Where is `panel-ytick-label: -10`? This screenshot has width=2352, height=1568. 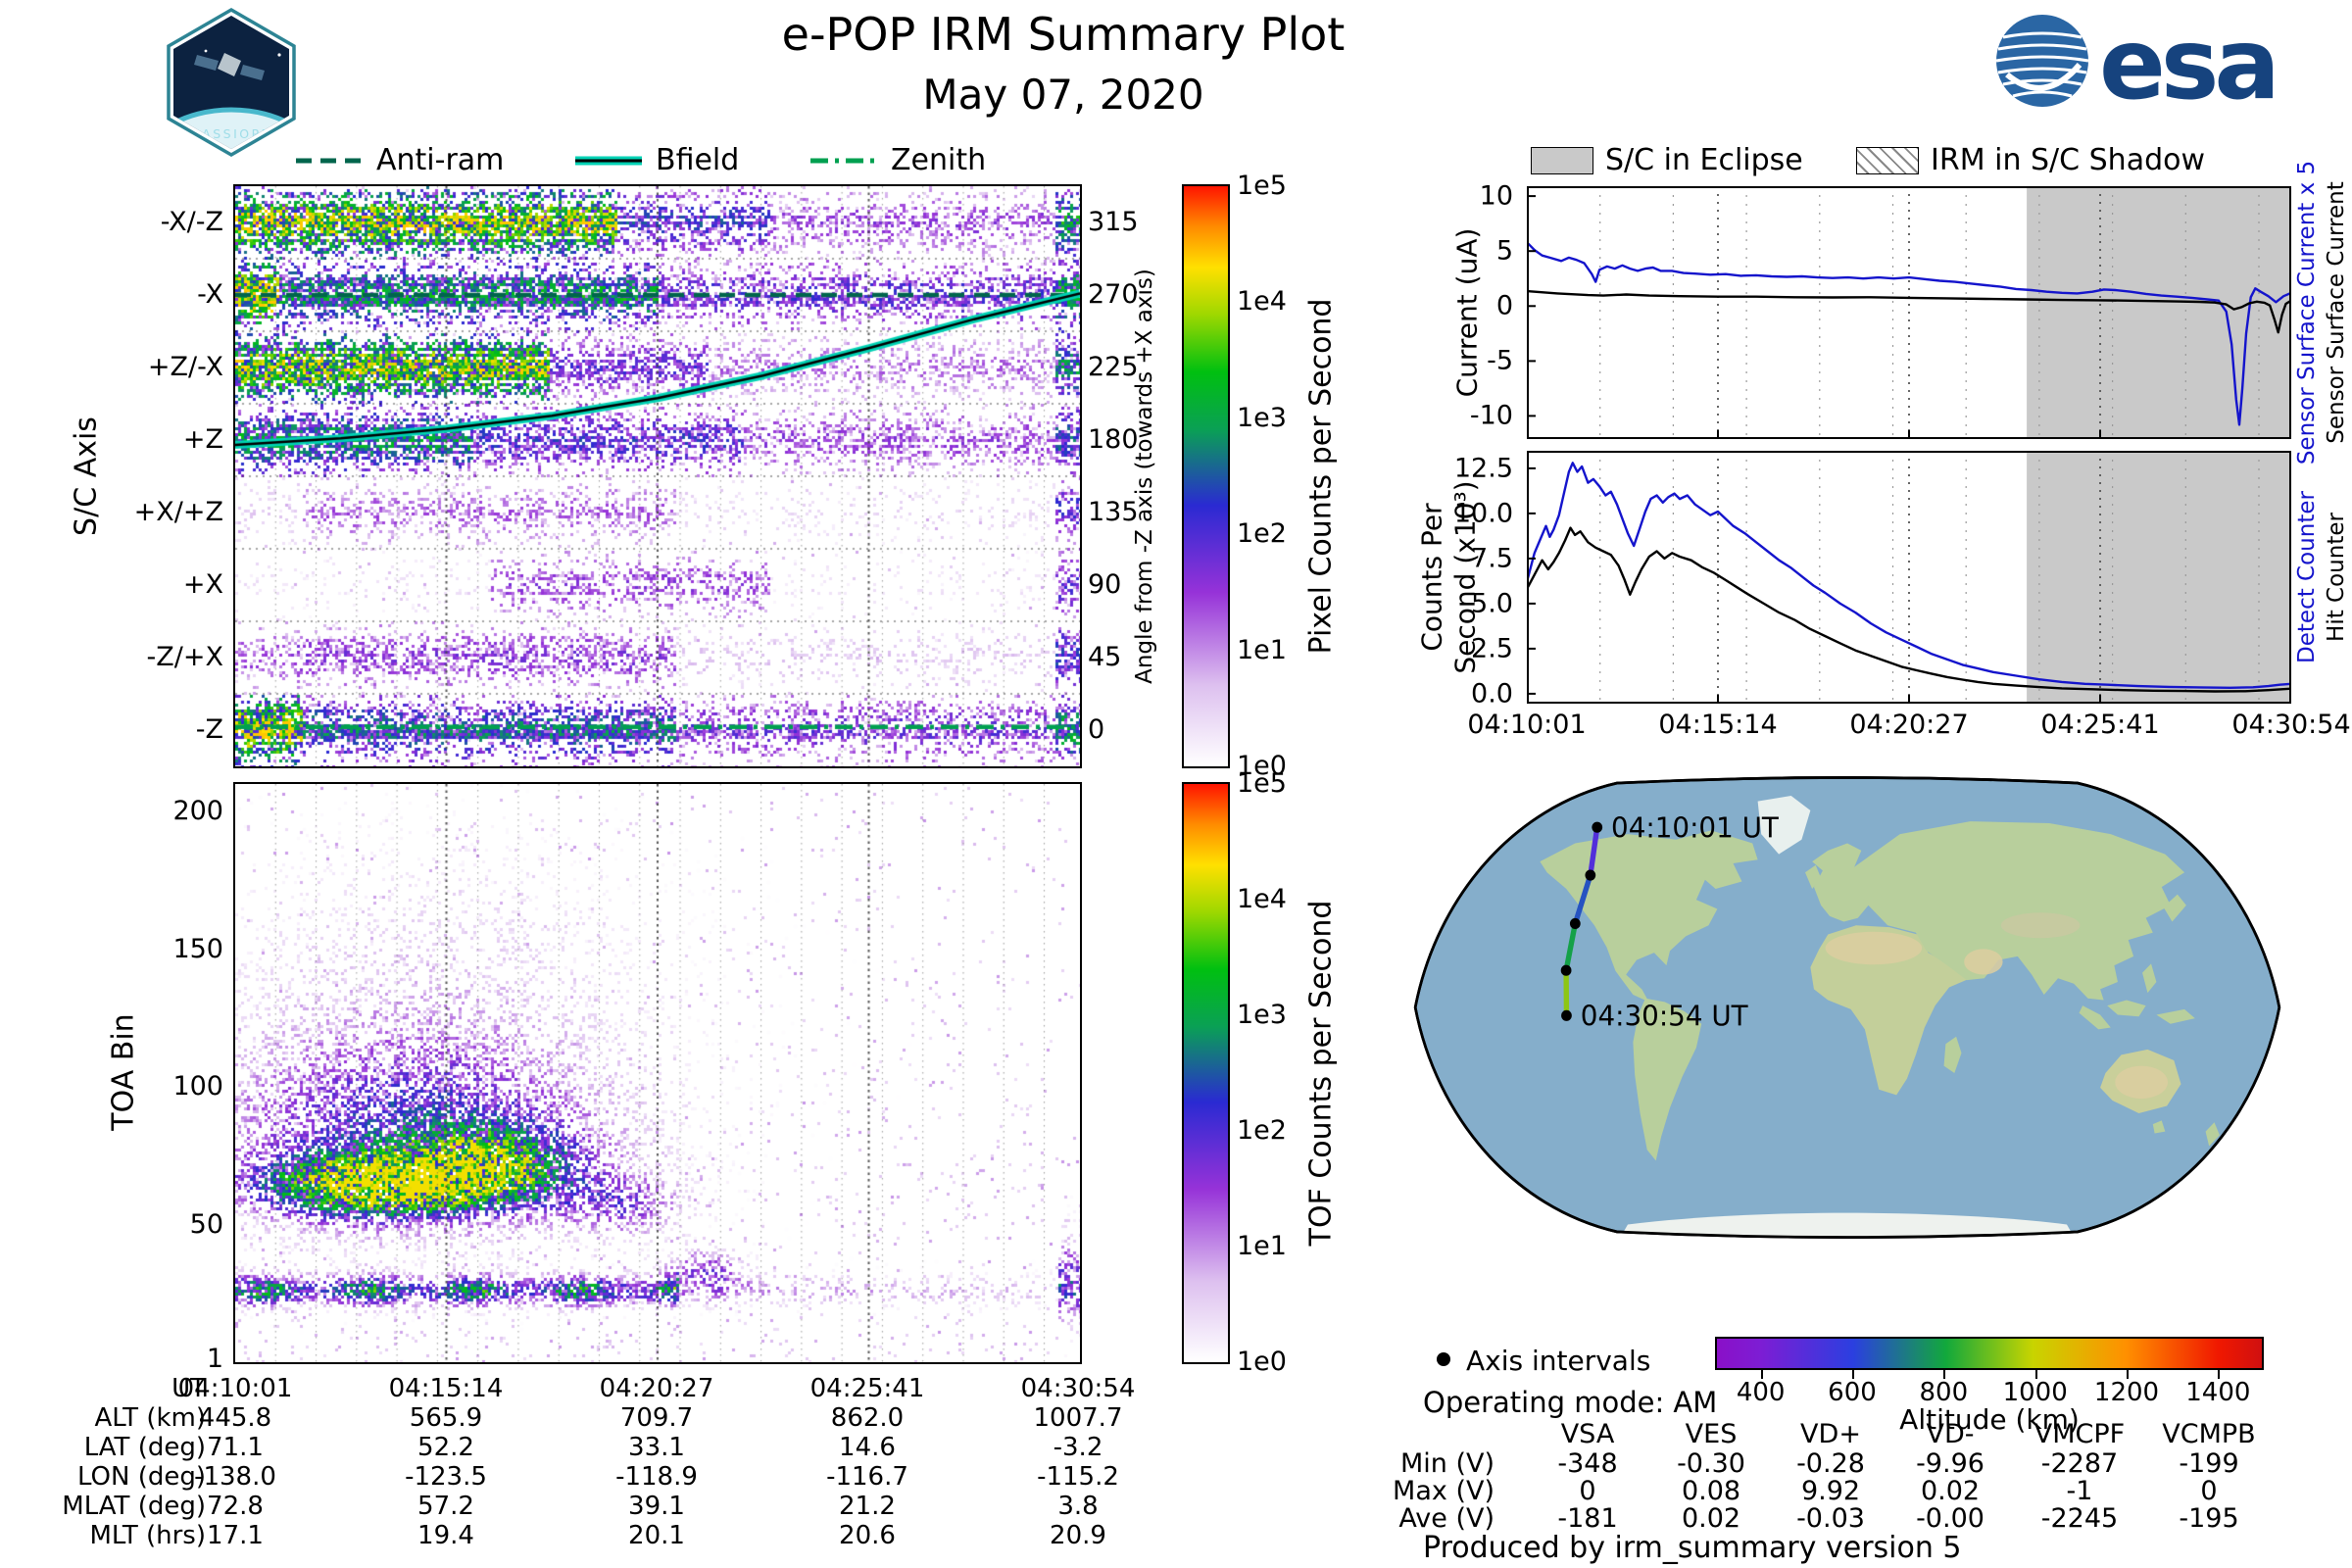
panel-ytick-label: -10 is located at coordinates (1491, 415).